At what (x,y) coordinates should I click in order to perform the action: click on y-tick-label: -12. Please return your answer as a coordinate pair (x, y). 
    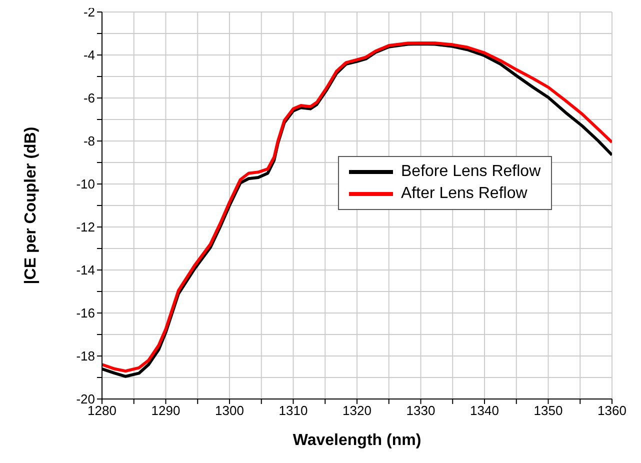
    Looking at the image, I should click on (85, 227).